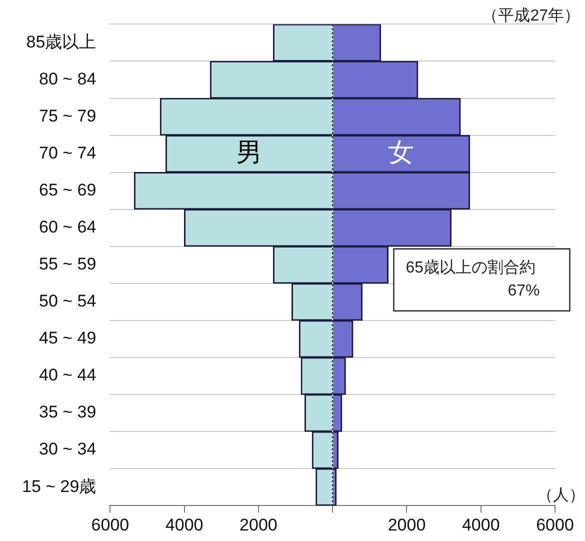 This screenshot has height=541, width=585. I want to click on y-tick-label: 80 ~ 84, so click(67, 78).